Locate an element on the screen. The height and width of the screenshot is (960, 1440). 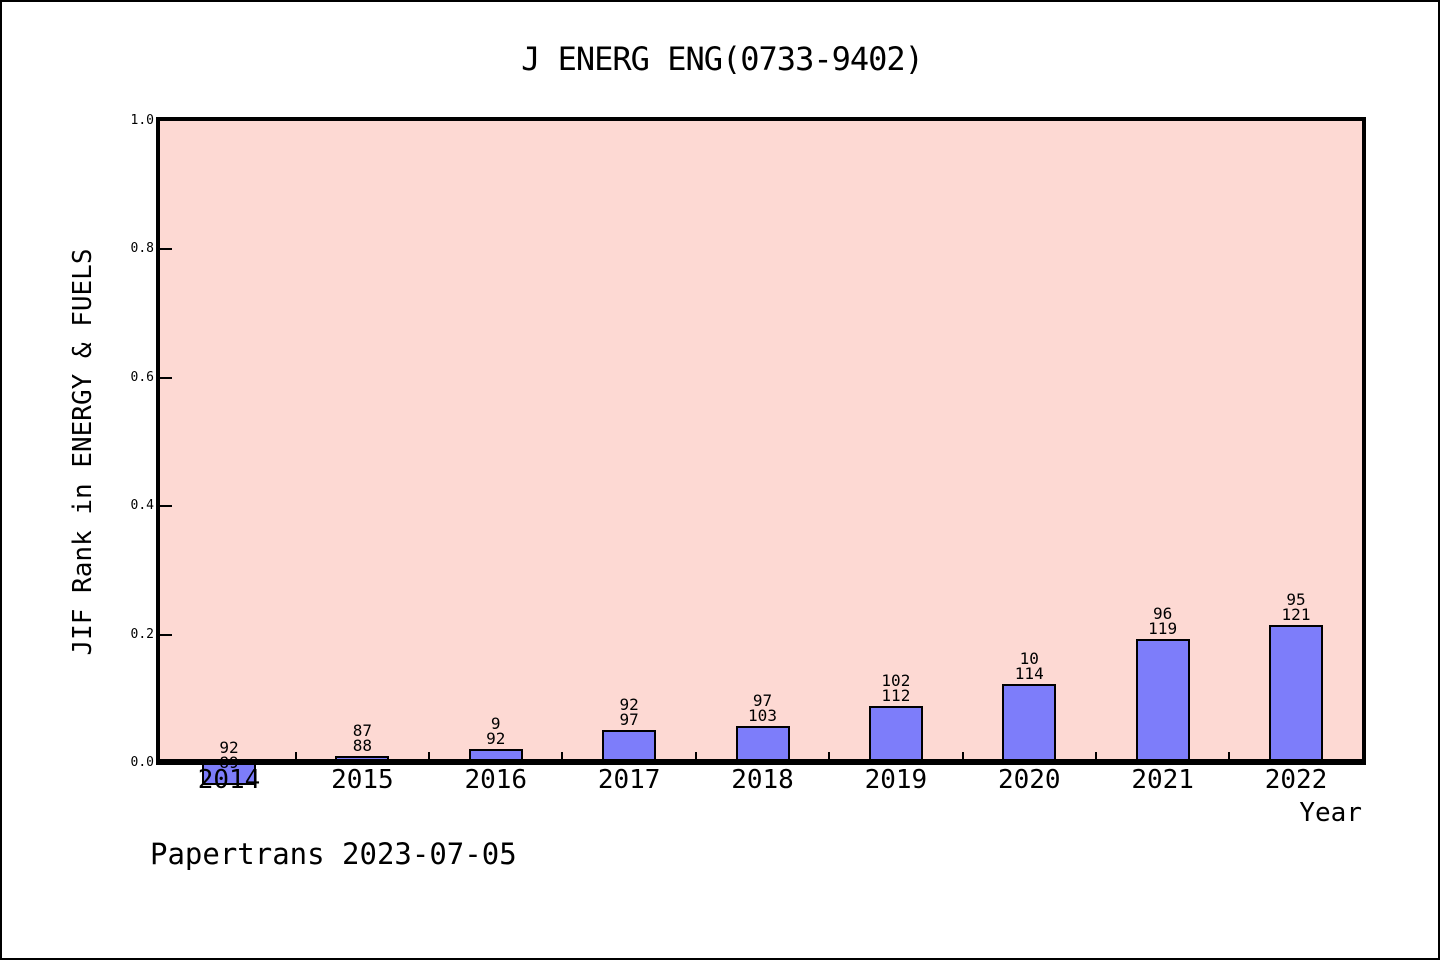
bar-value-label: 92 97 is located at coordinates (629, 711).